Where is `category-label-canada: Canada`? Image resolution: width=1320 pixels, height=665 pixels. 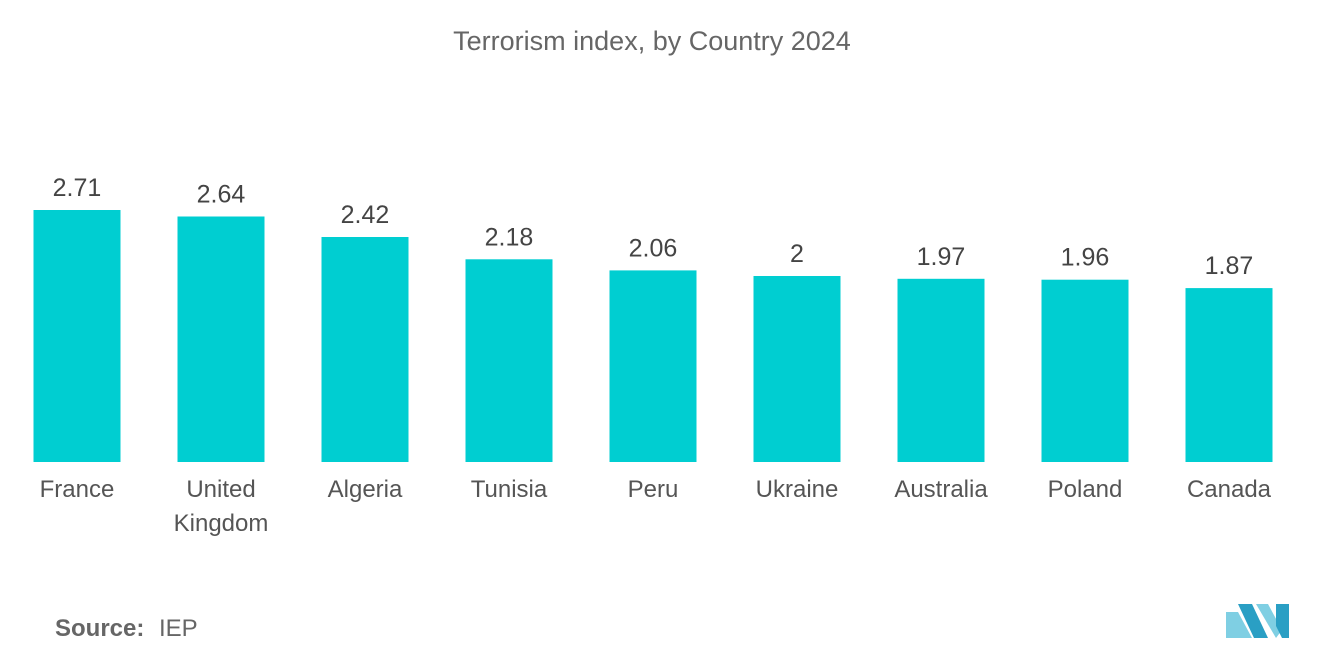 category-label-canada: Canada is located at coordinates (1229, 489).